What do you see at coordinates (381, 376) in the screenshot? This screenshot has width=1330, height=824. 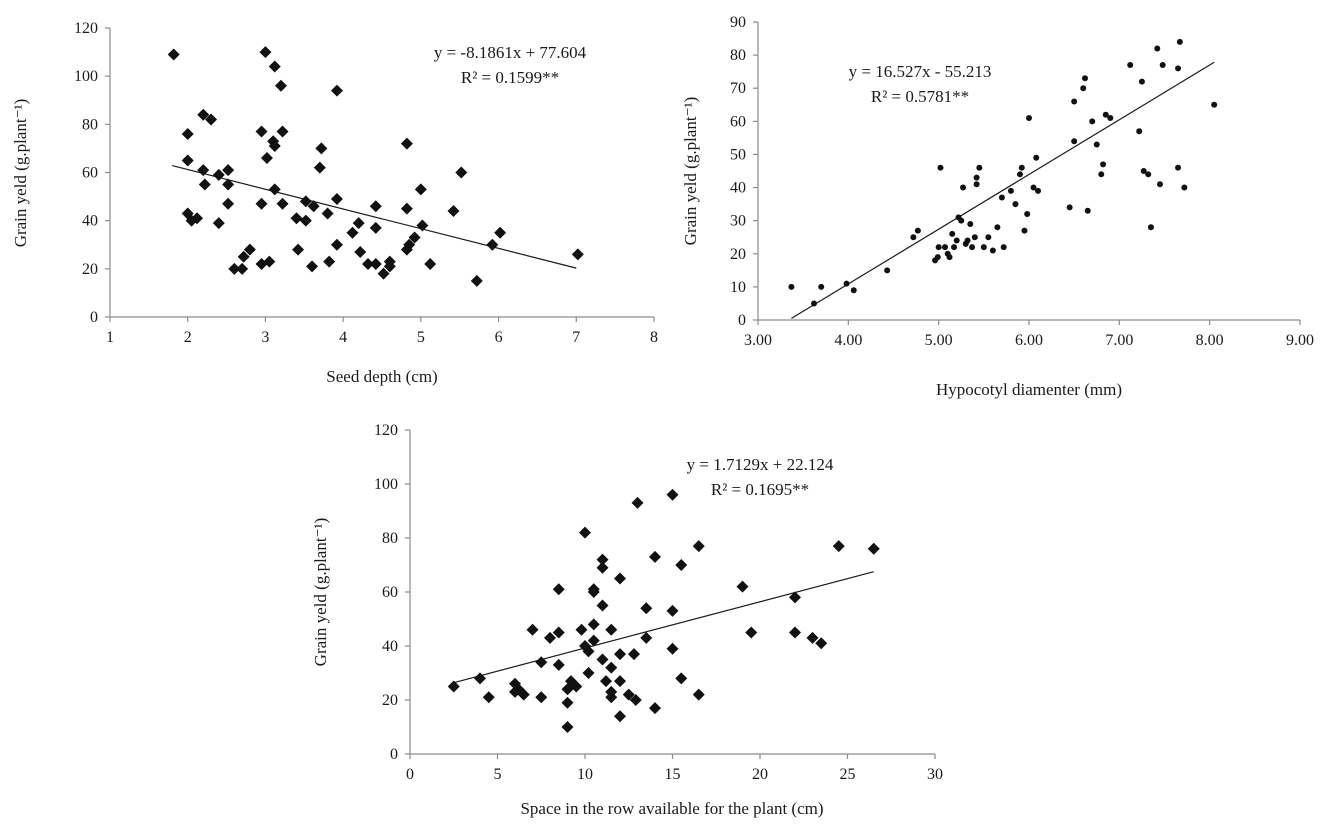 I see `x-axis-title: Seed depth (cm)` at bounding box center [381, 376].